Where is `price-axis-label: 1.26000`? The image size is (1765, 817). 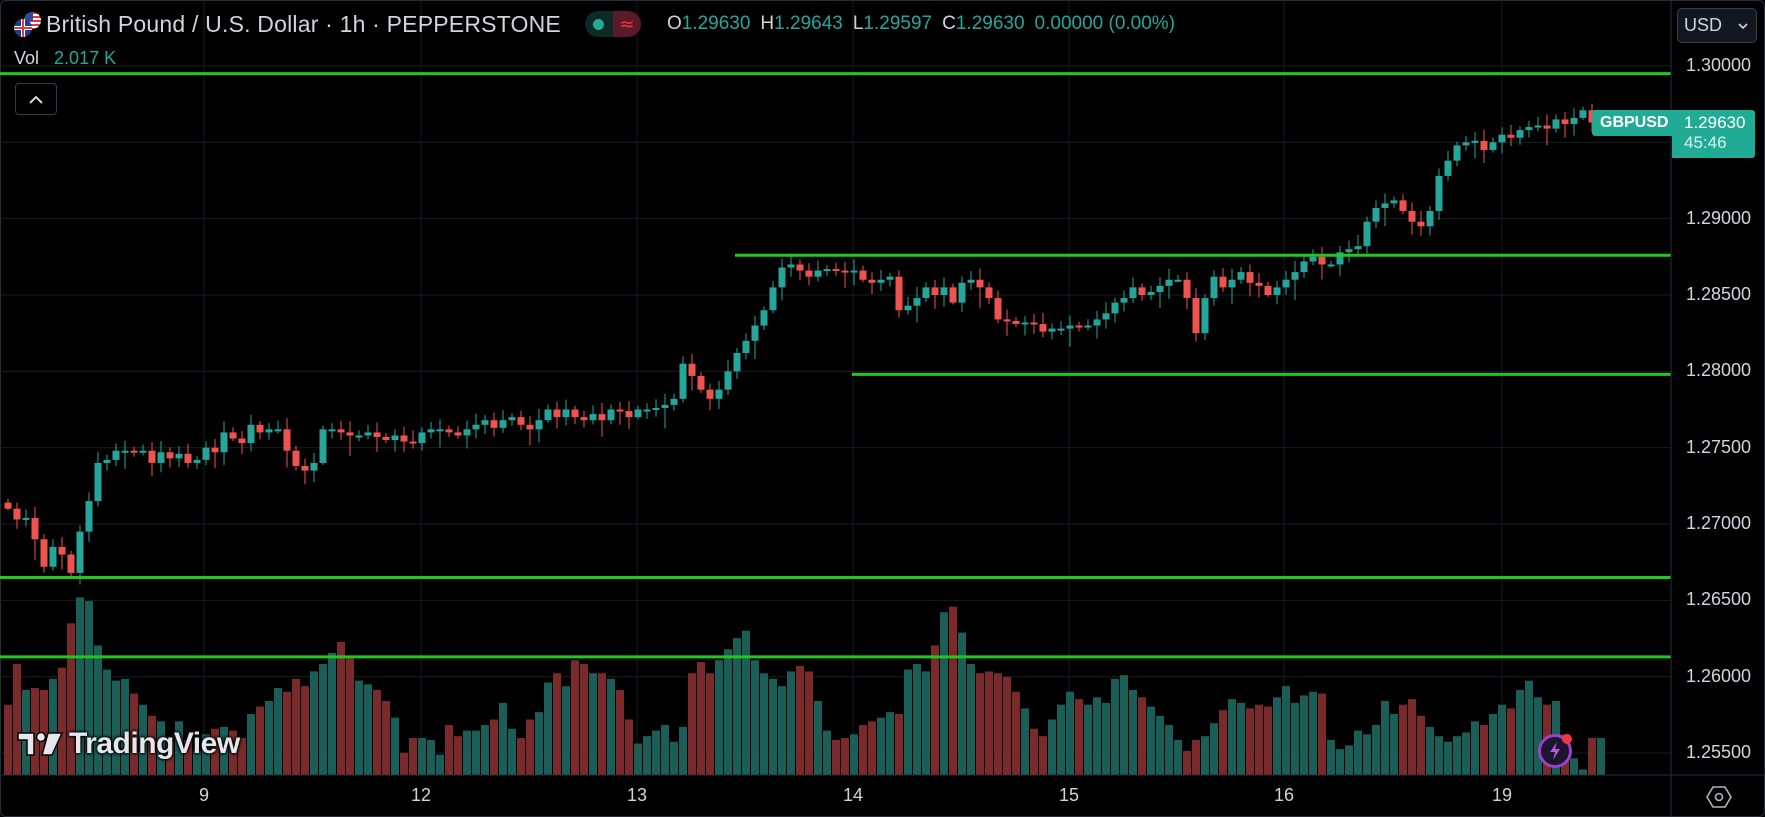
price-axis-label: 1.26000 is located at coordinates (1719, 675).